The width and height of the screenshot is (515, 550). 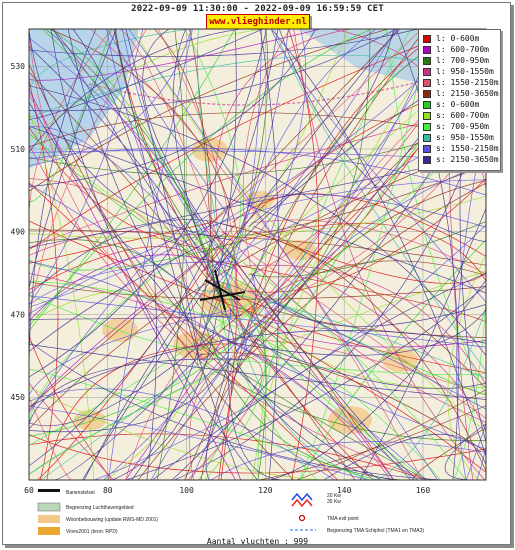 I want to click on housing-swatch, so click(x=49, y=519).